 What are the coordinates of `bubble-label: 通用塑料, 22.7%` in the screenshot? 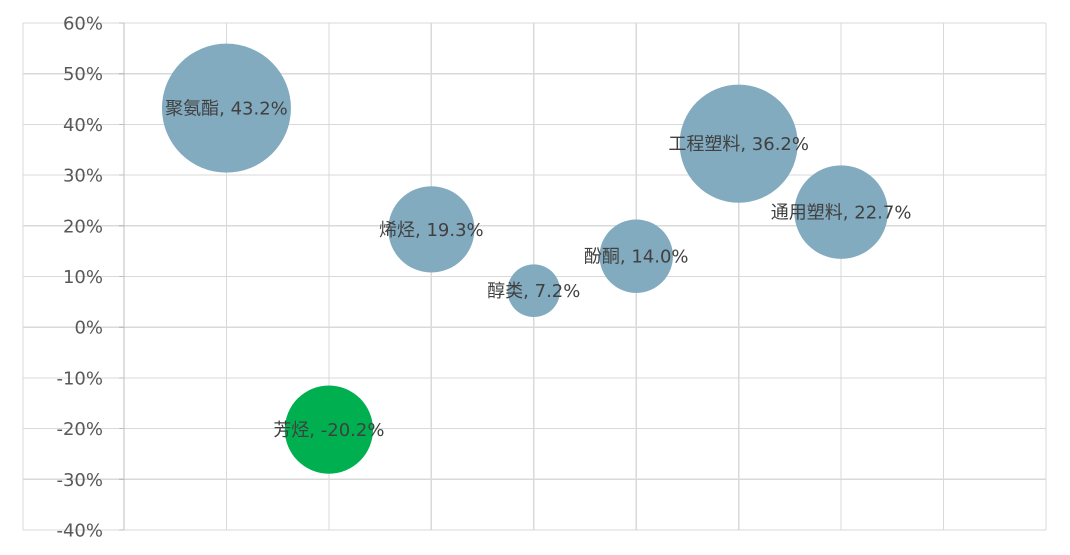 It's located at (841, 213).